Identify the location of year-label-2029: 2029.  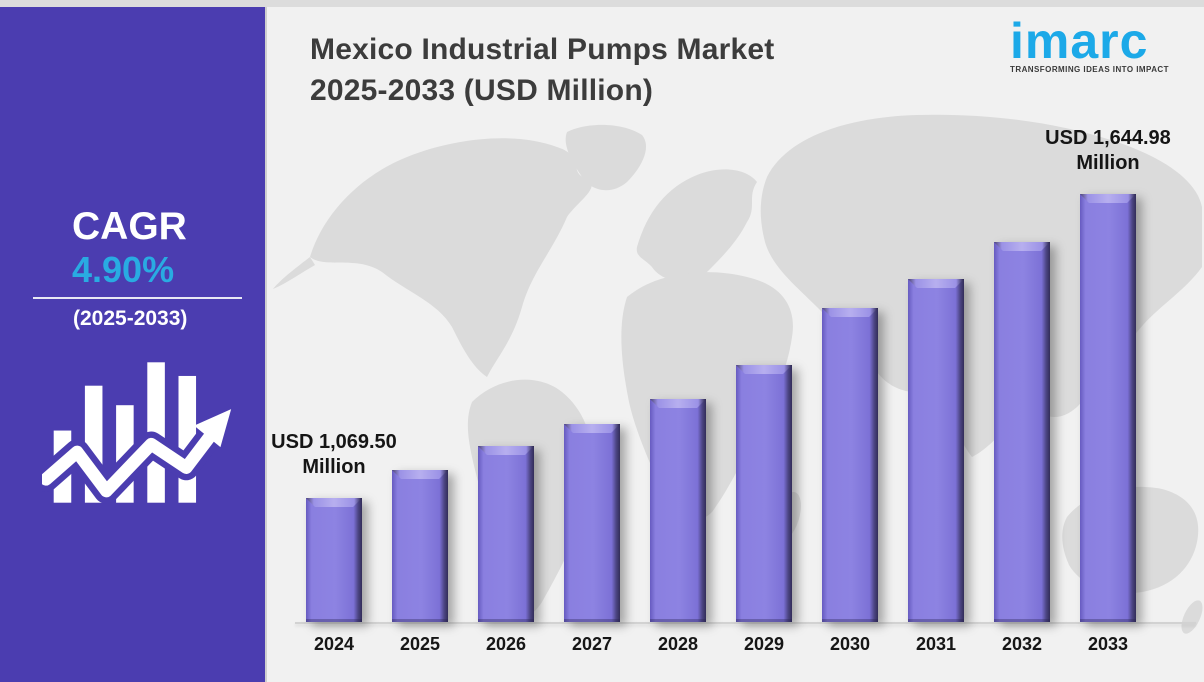
(764, 644).